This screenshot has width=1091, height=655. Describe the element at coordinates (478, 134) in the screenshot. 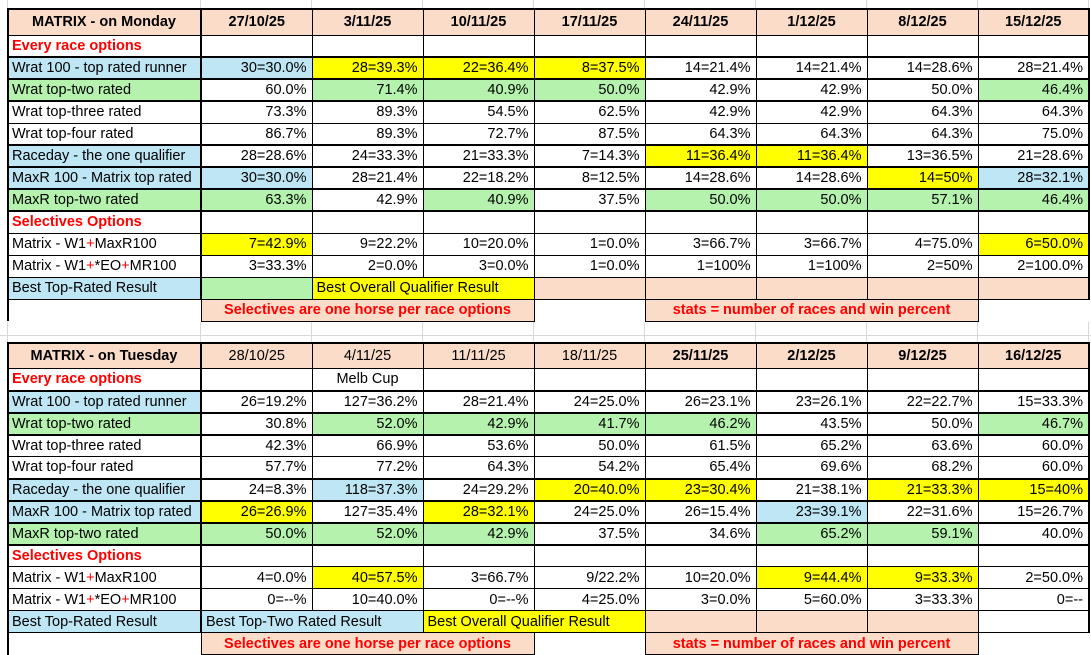

I see `cell: 72.7%` at that location.